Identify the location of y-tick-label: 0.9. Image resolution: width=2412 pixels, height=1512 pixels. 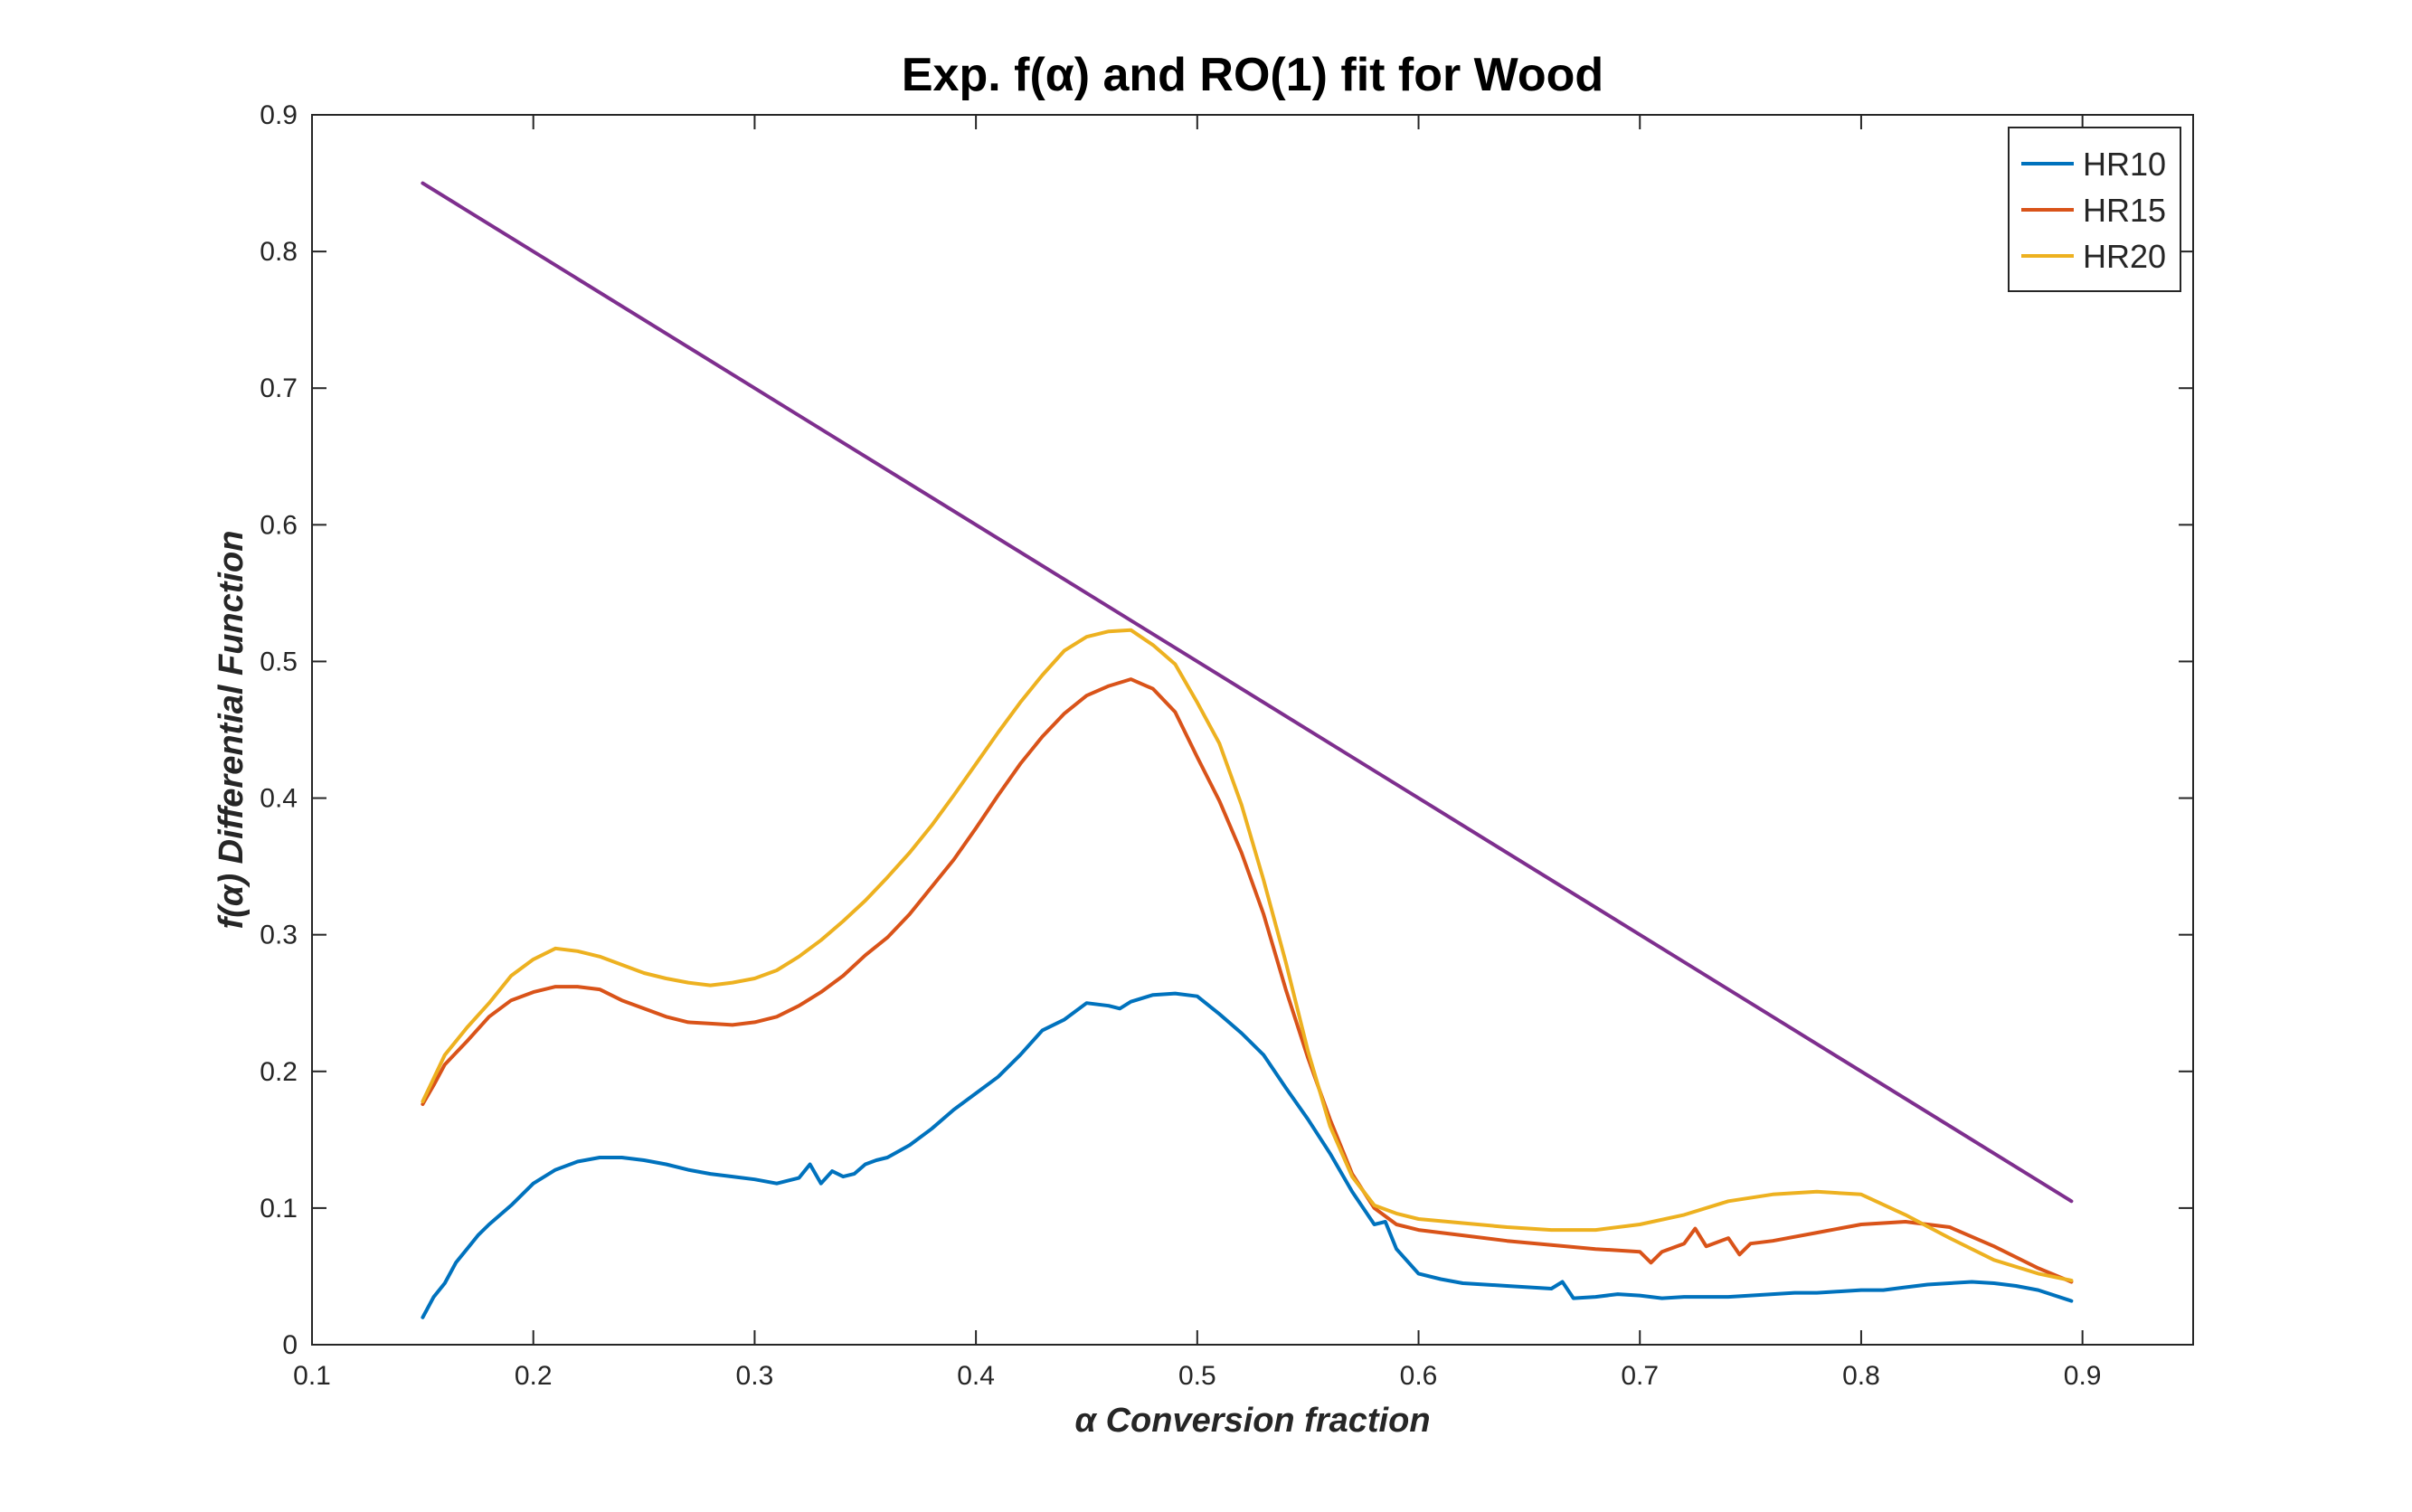
(279, 115).